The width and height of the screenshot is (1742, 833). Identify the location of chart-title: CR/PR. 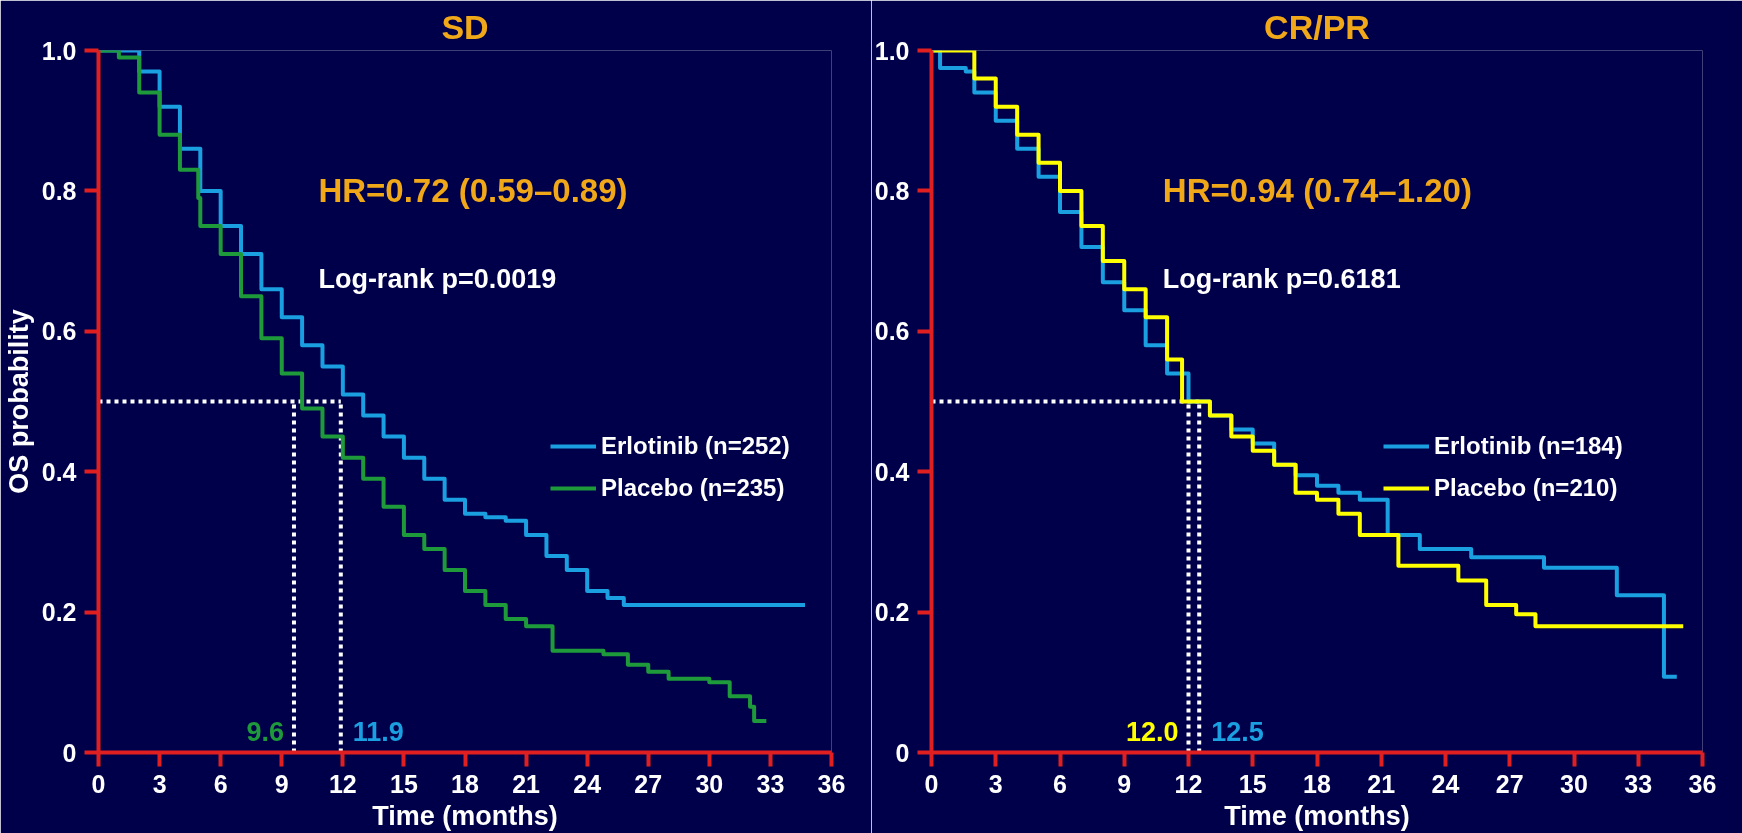
(1317, 26).